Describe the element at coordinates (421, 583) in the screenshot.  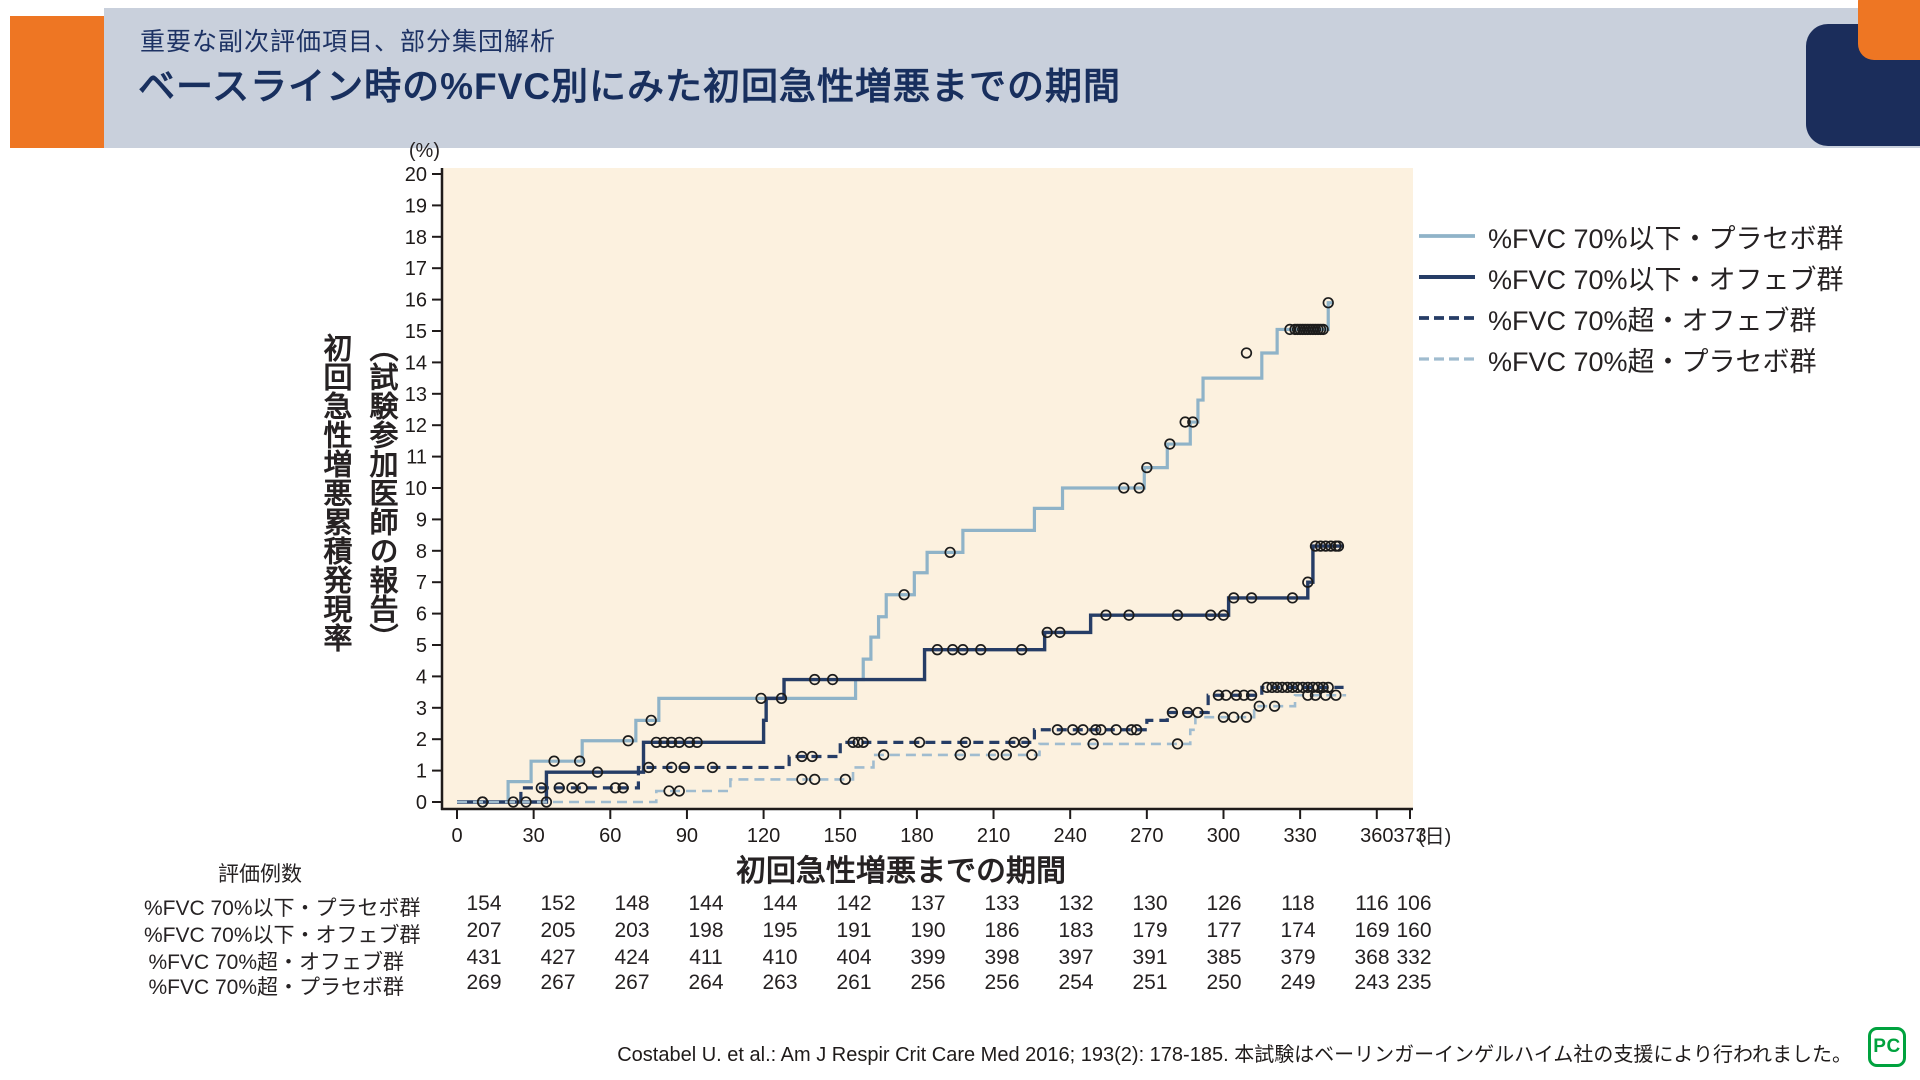
I see `y-tick-label: 7` at that location.